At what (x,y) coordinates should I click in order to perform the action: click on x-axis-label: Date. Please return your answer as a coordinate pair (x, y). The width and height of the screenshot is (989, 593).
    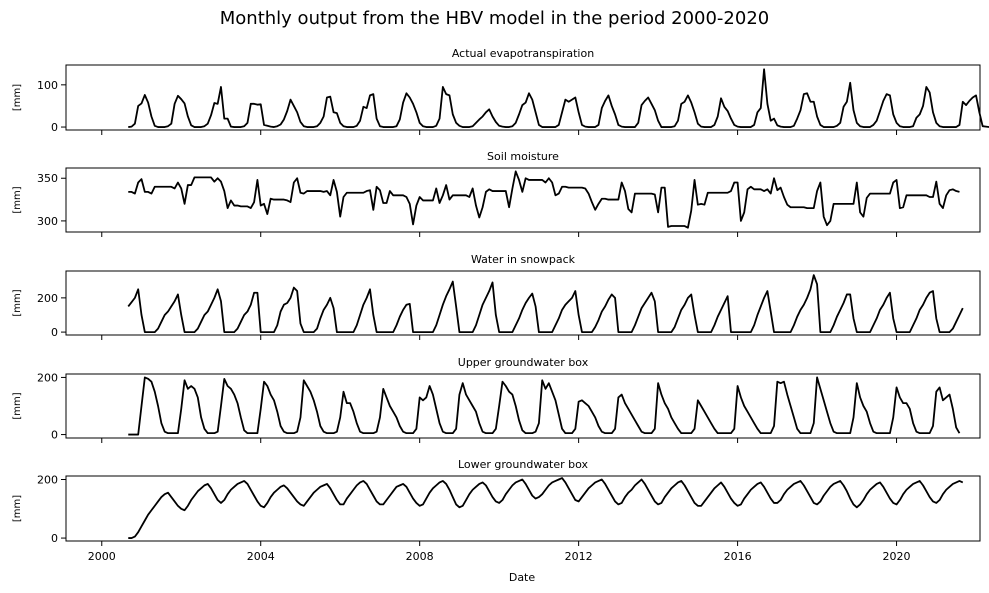
    Looking at the image, I should click on (522, 577).